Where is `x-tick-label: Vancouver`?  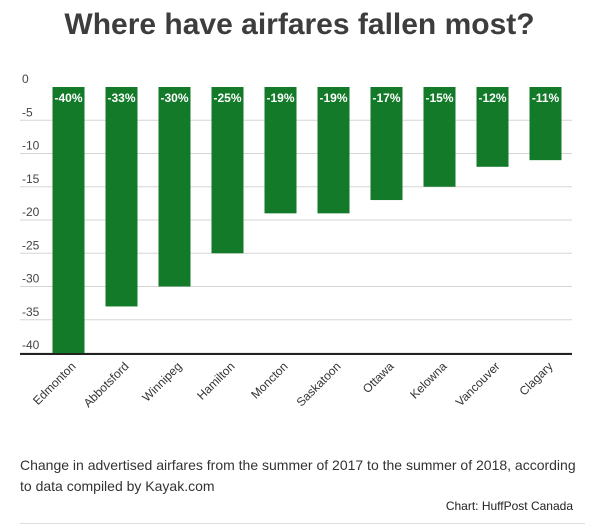
x-tick-label: Vancouver is located at coordinates (478, 384).